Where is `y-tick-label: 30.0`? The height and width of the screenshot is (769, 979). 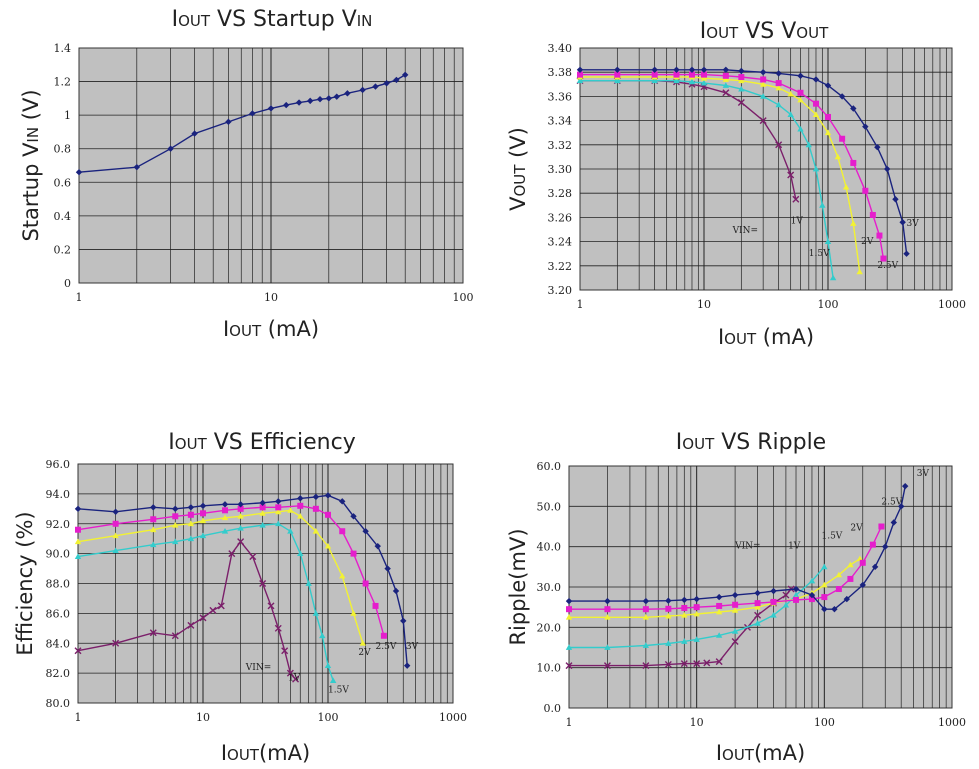 y-tick-label: 30.0 is located at coordinates (549, 587).